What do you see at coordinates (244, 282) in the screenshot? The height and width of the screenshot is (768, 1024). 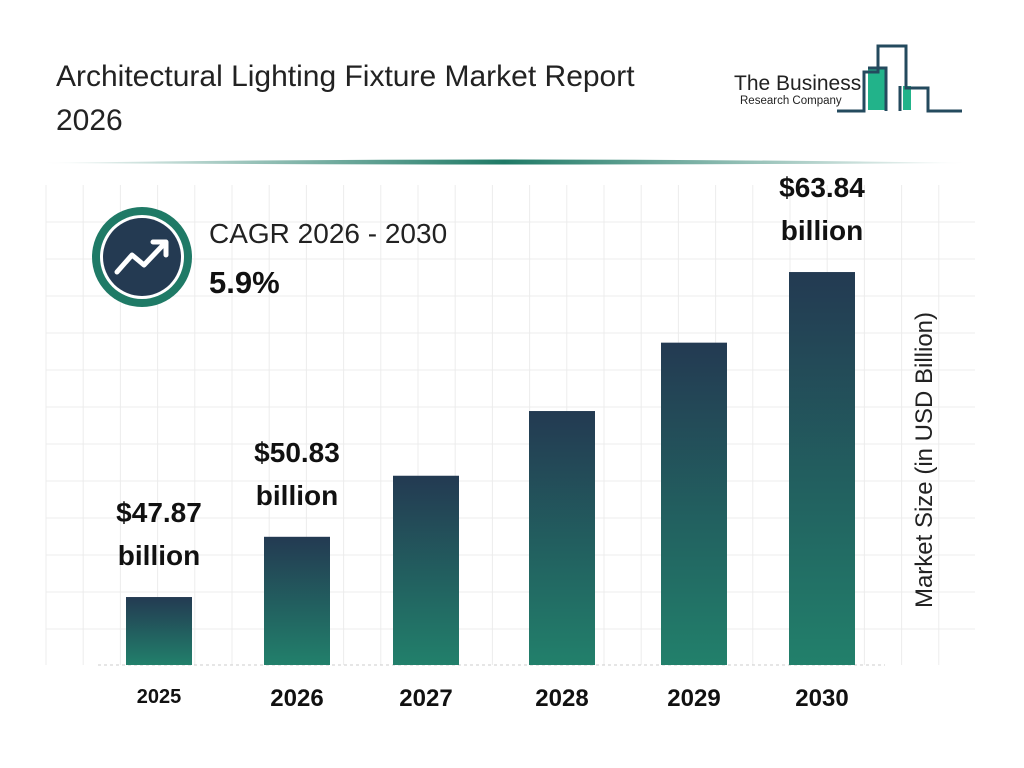 I see `cagr-value: 5.9%` at bounding box center [244, 282].